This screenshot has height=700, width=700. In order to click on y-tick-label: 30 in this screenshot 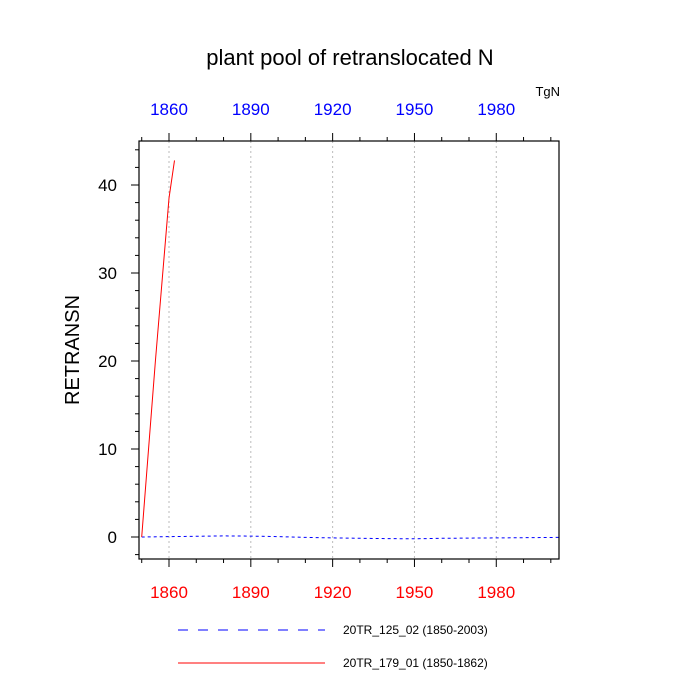, I will do `click(107, 273)`.